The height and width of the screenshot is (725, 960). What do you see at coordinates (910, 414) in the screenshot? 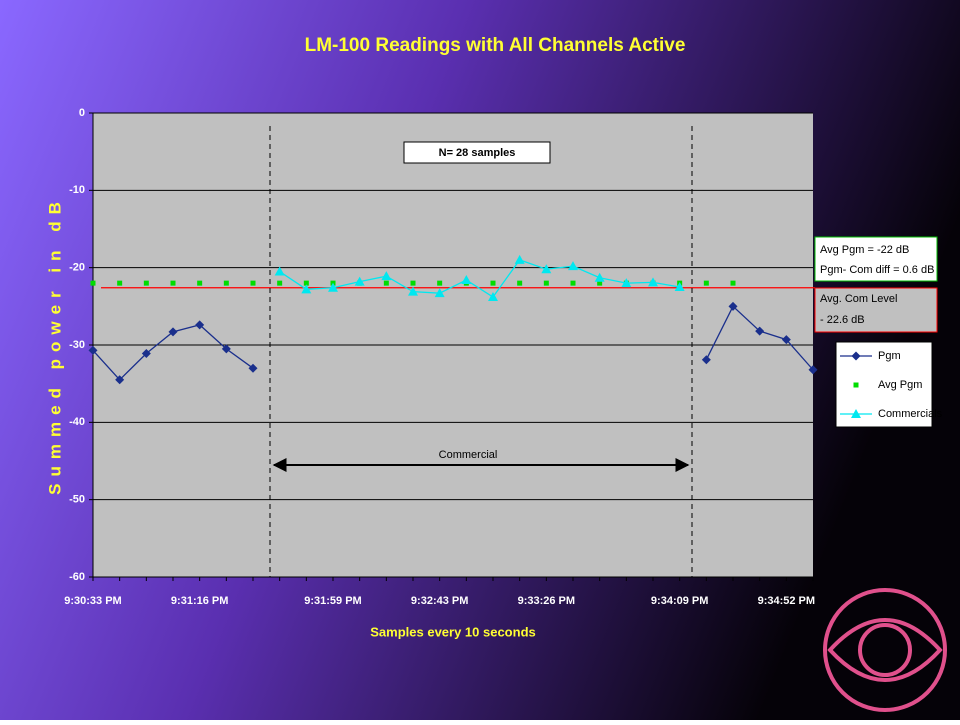
I see `legend-label: Commercials` at bounding box center [910, 414].